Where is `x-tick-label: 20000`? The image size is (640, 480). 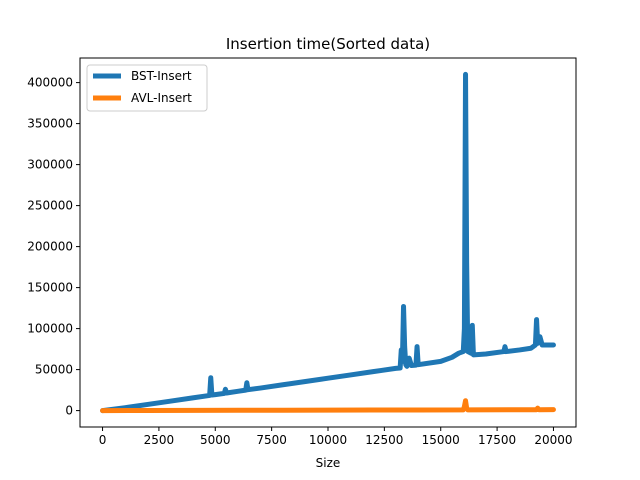
x-tick-label: 20000 is located at coordinates (553, 440).